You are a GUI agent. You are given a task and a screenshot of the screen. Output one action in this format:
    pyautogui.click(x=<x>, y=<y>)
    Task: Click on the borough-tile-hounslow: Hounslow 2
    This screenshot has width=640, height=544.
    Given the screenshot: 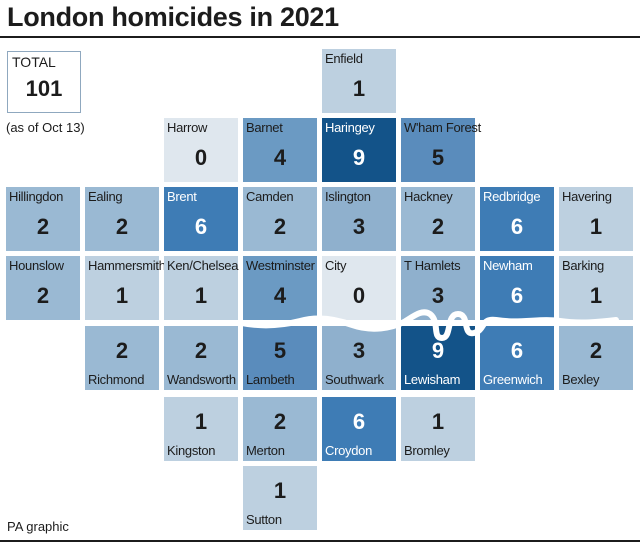 What is the action you would take?
    pyautogui.click(x=43, y=288)
    